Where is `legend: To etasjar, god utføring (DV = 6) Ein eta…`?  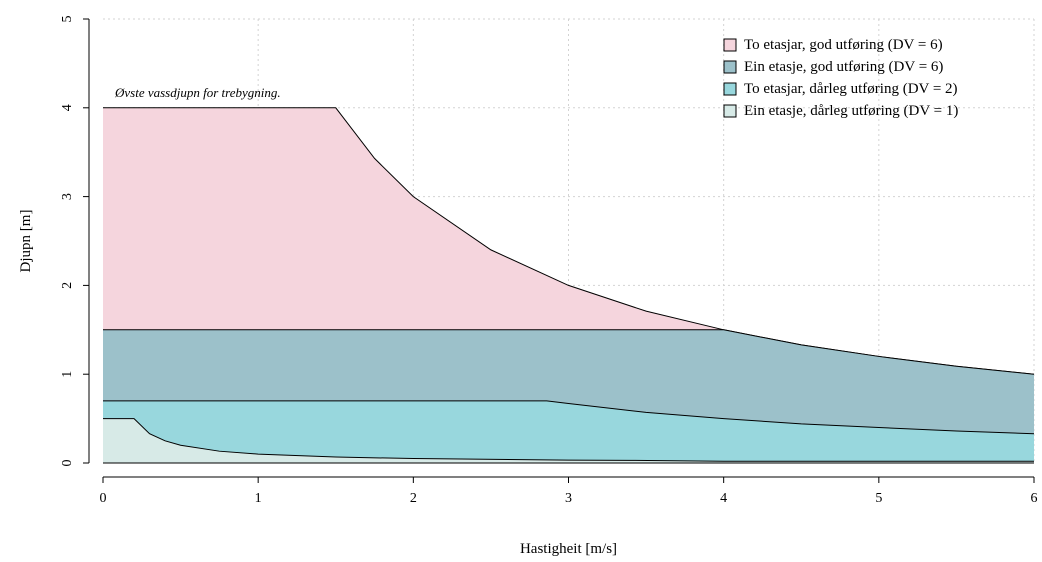
legend: To etasjar, god utføring (DV = 6) Ein eta… is located at coordinates (840, 78).